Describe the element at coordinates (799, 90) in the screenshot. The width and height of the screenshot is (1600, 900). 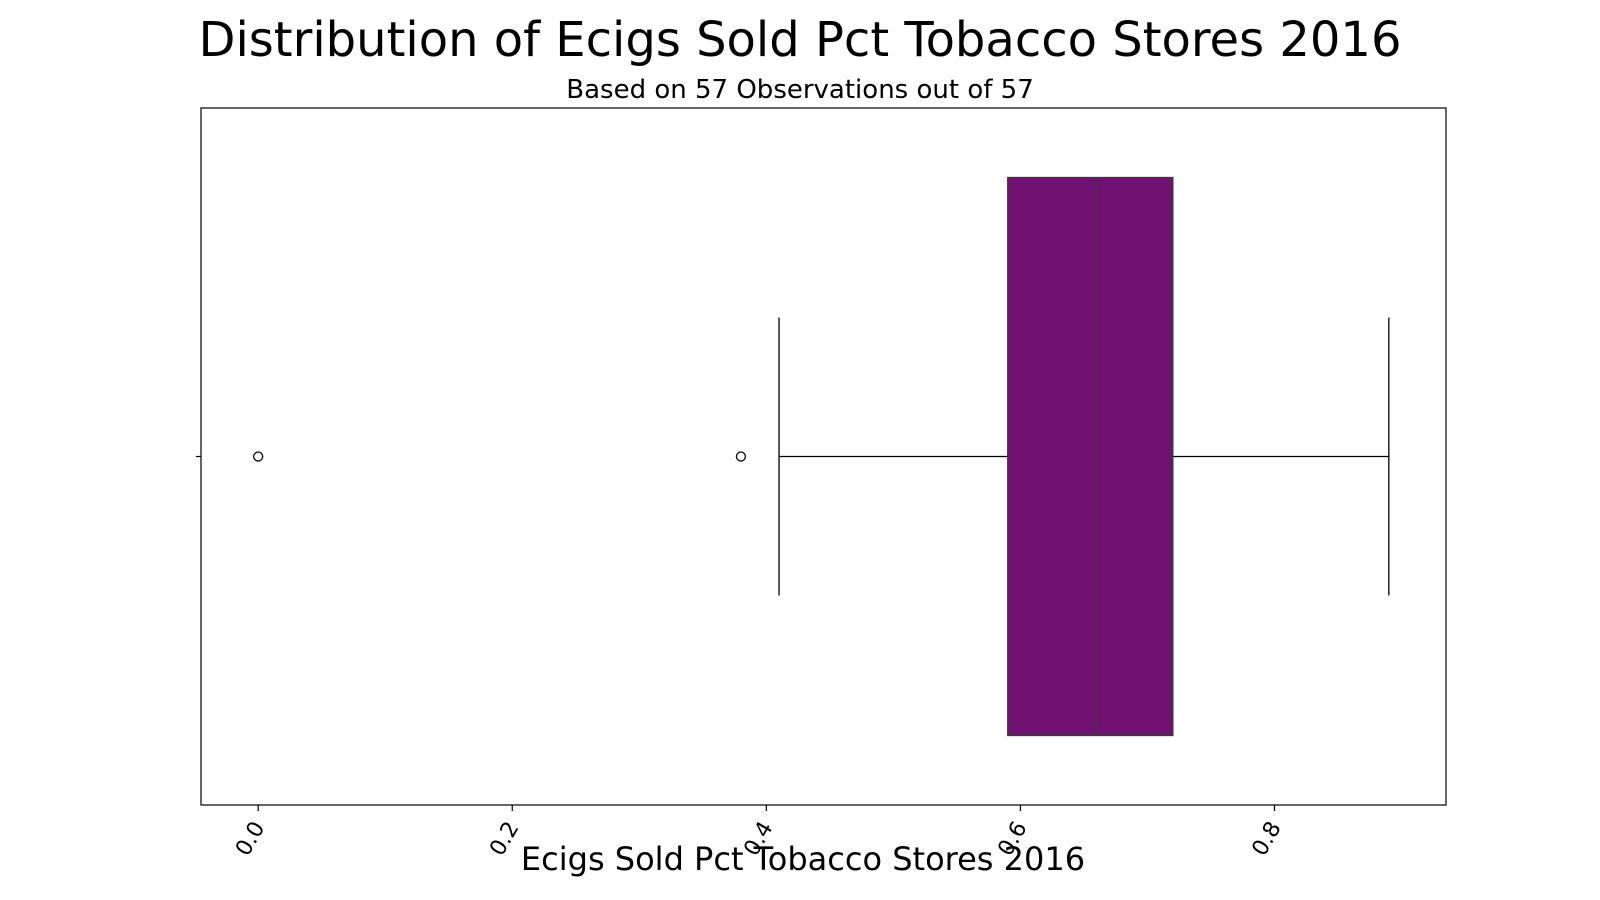
I see `chart-subtitle: Based on 57 Observations out of 57` at that location.